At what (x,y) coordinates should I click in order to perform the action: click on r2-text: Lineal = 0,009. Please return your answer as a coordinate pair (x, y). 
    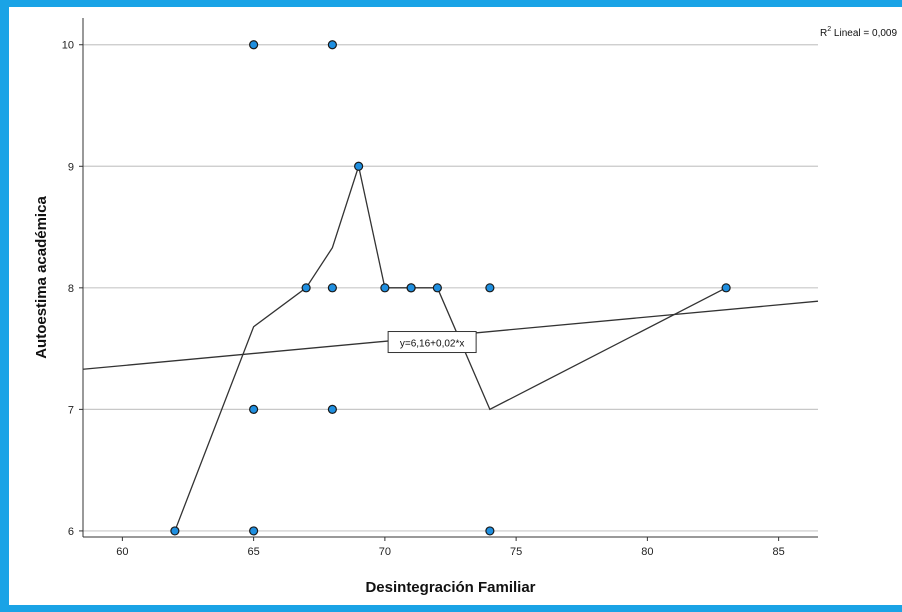
    Looking at the image, I should click on (864, 33).